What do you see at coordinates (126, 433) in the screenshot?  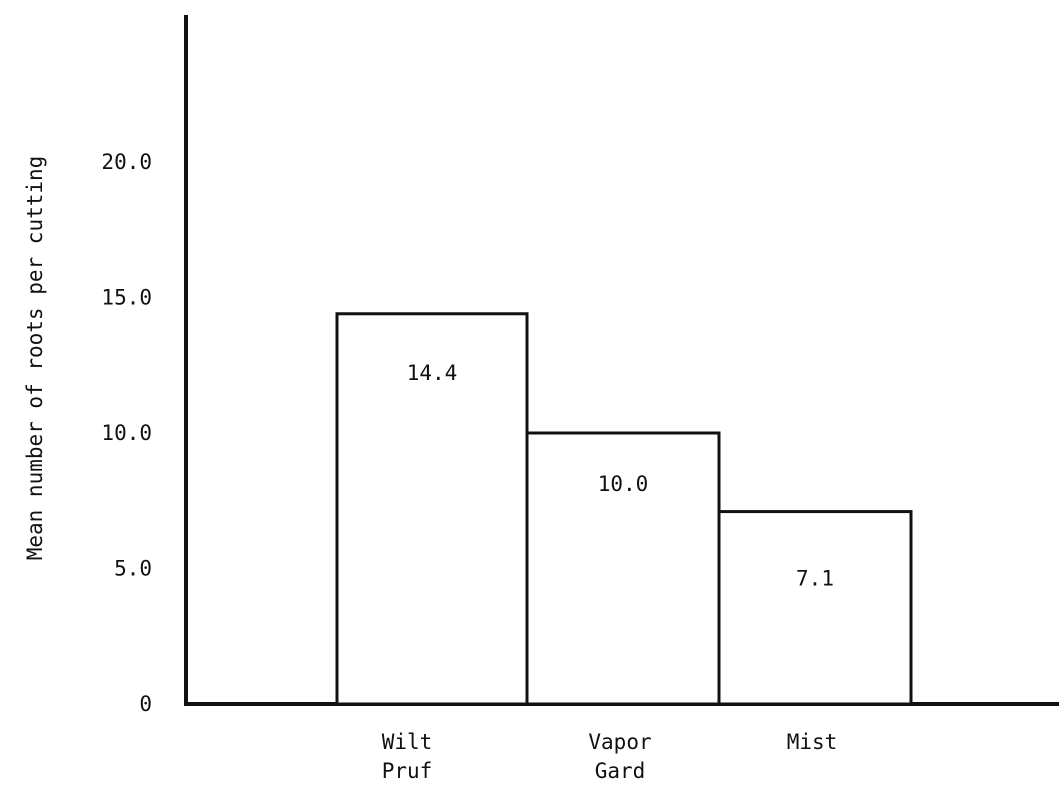 I see `y-tick-label: 10.0` at bounding box center [126, 433].